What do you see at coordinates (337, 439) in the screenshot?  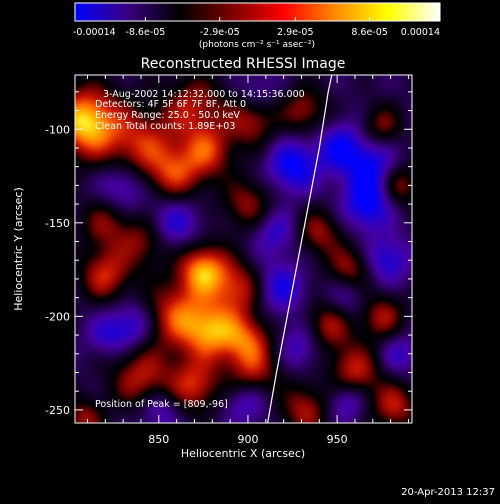 I see `x-tick-label: 950` at bounding box center [337, 439].